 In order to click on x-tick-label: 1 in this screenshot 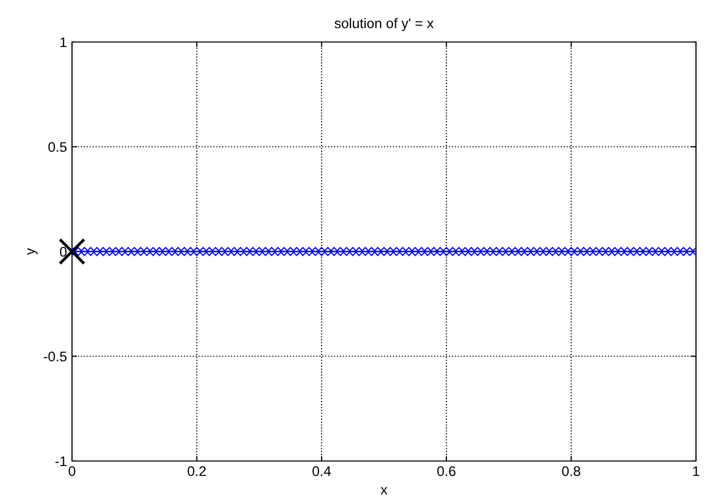, I will do `click(696, 471)`.